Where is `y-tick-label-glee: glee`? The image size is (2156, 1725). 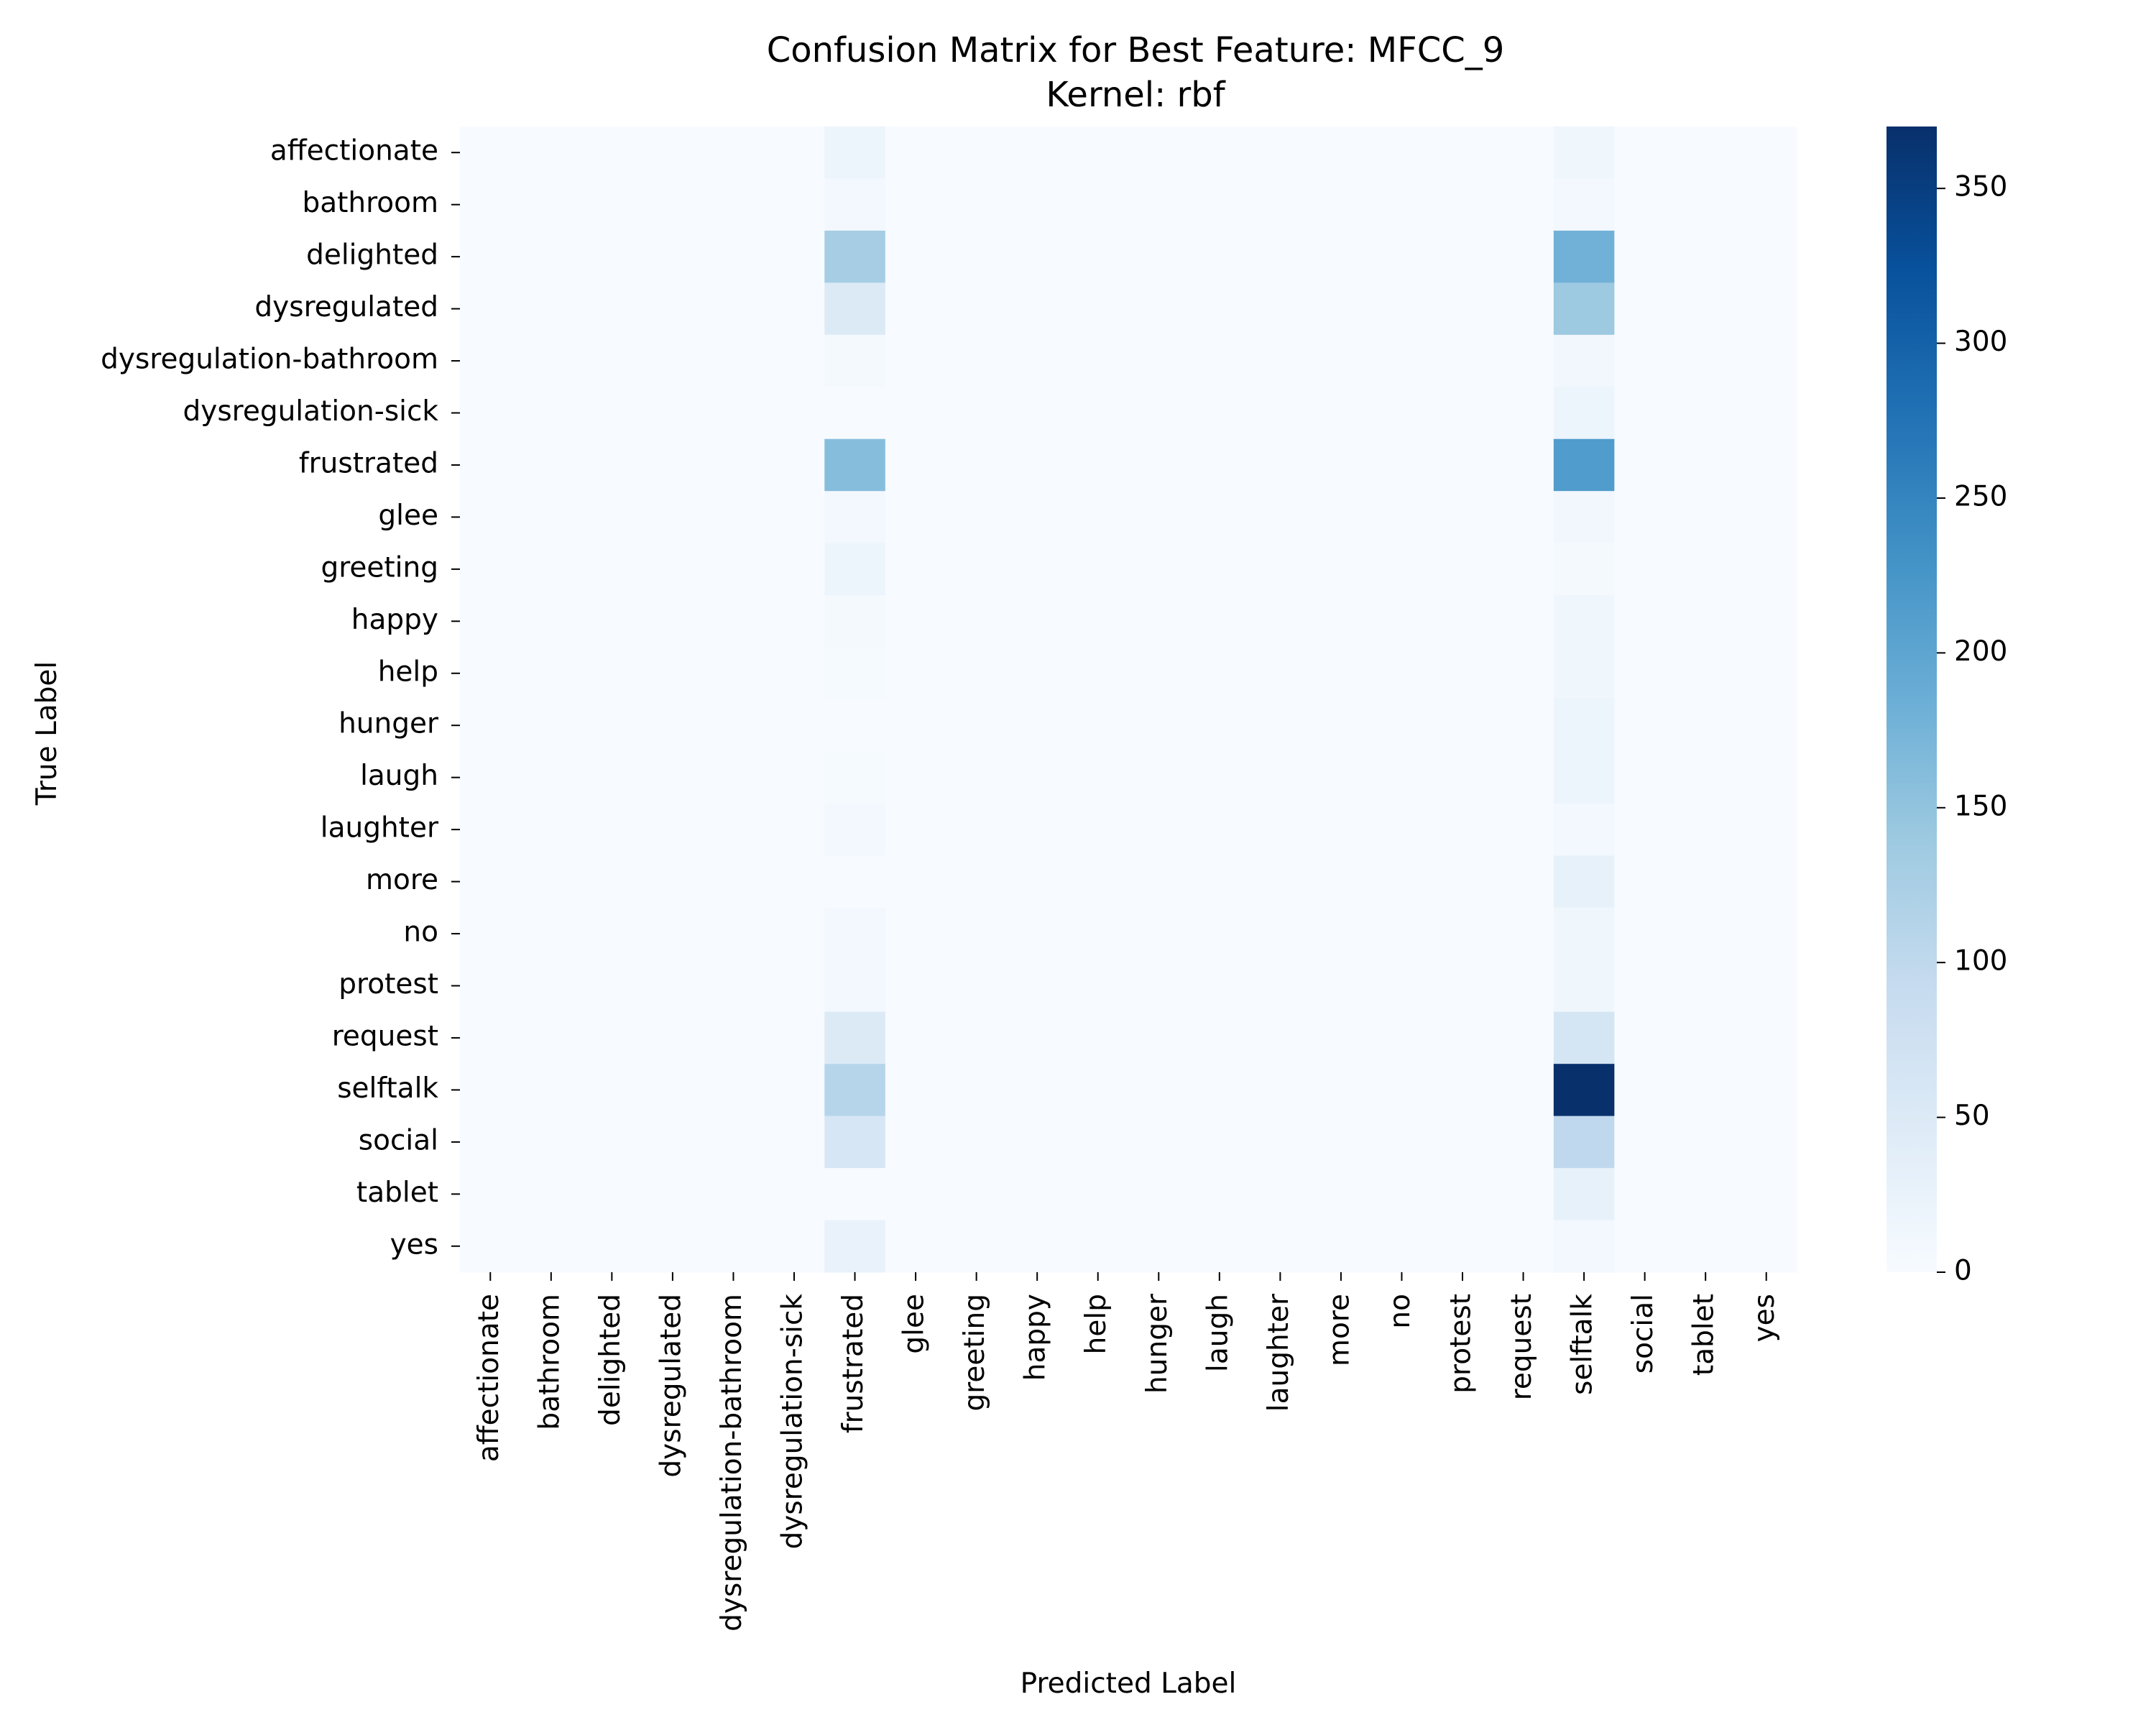 y-tick-label-glee: glee is located at coordinates (408, 516).